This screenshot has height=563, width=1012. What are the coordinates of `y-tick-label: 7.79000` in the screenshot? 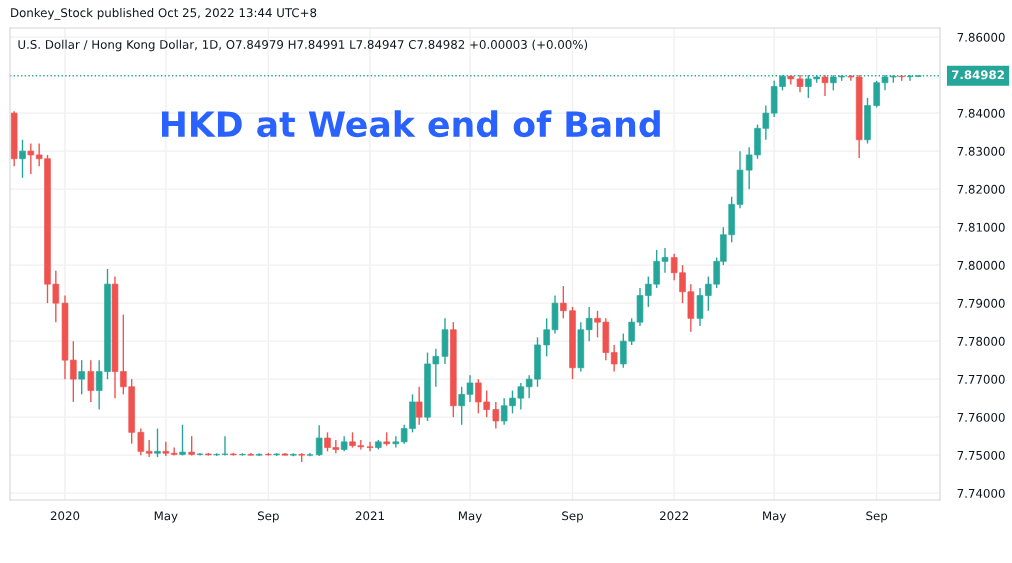 It's located at (981, 303).